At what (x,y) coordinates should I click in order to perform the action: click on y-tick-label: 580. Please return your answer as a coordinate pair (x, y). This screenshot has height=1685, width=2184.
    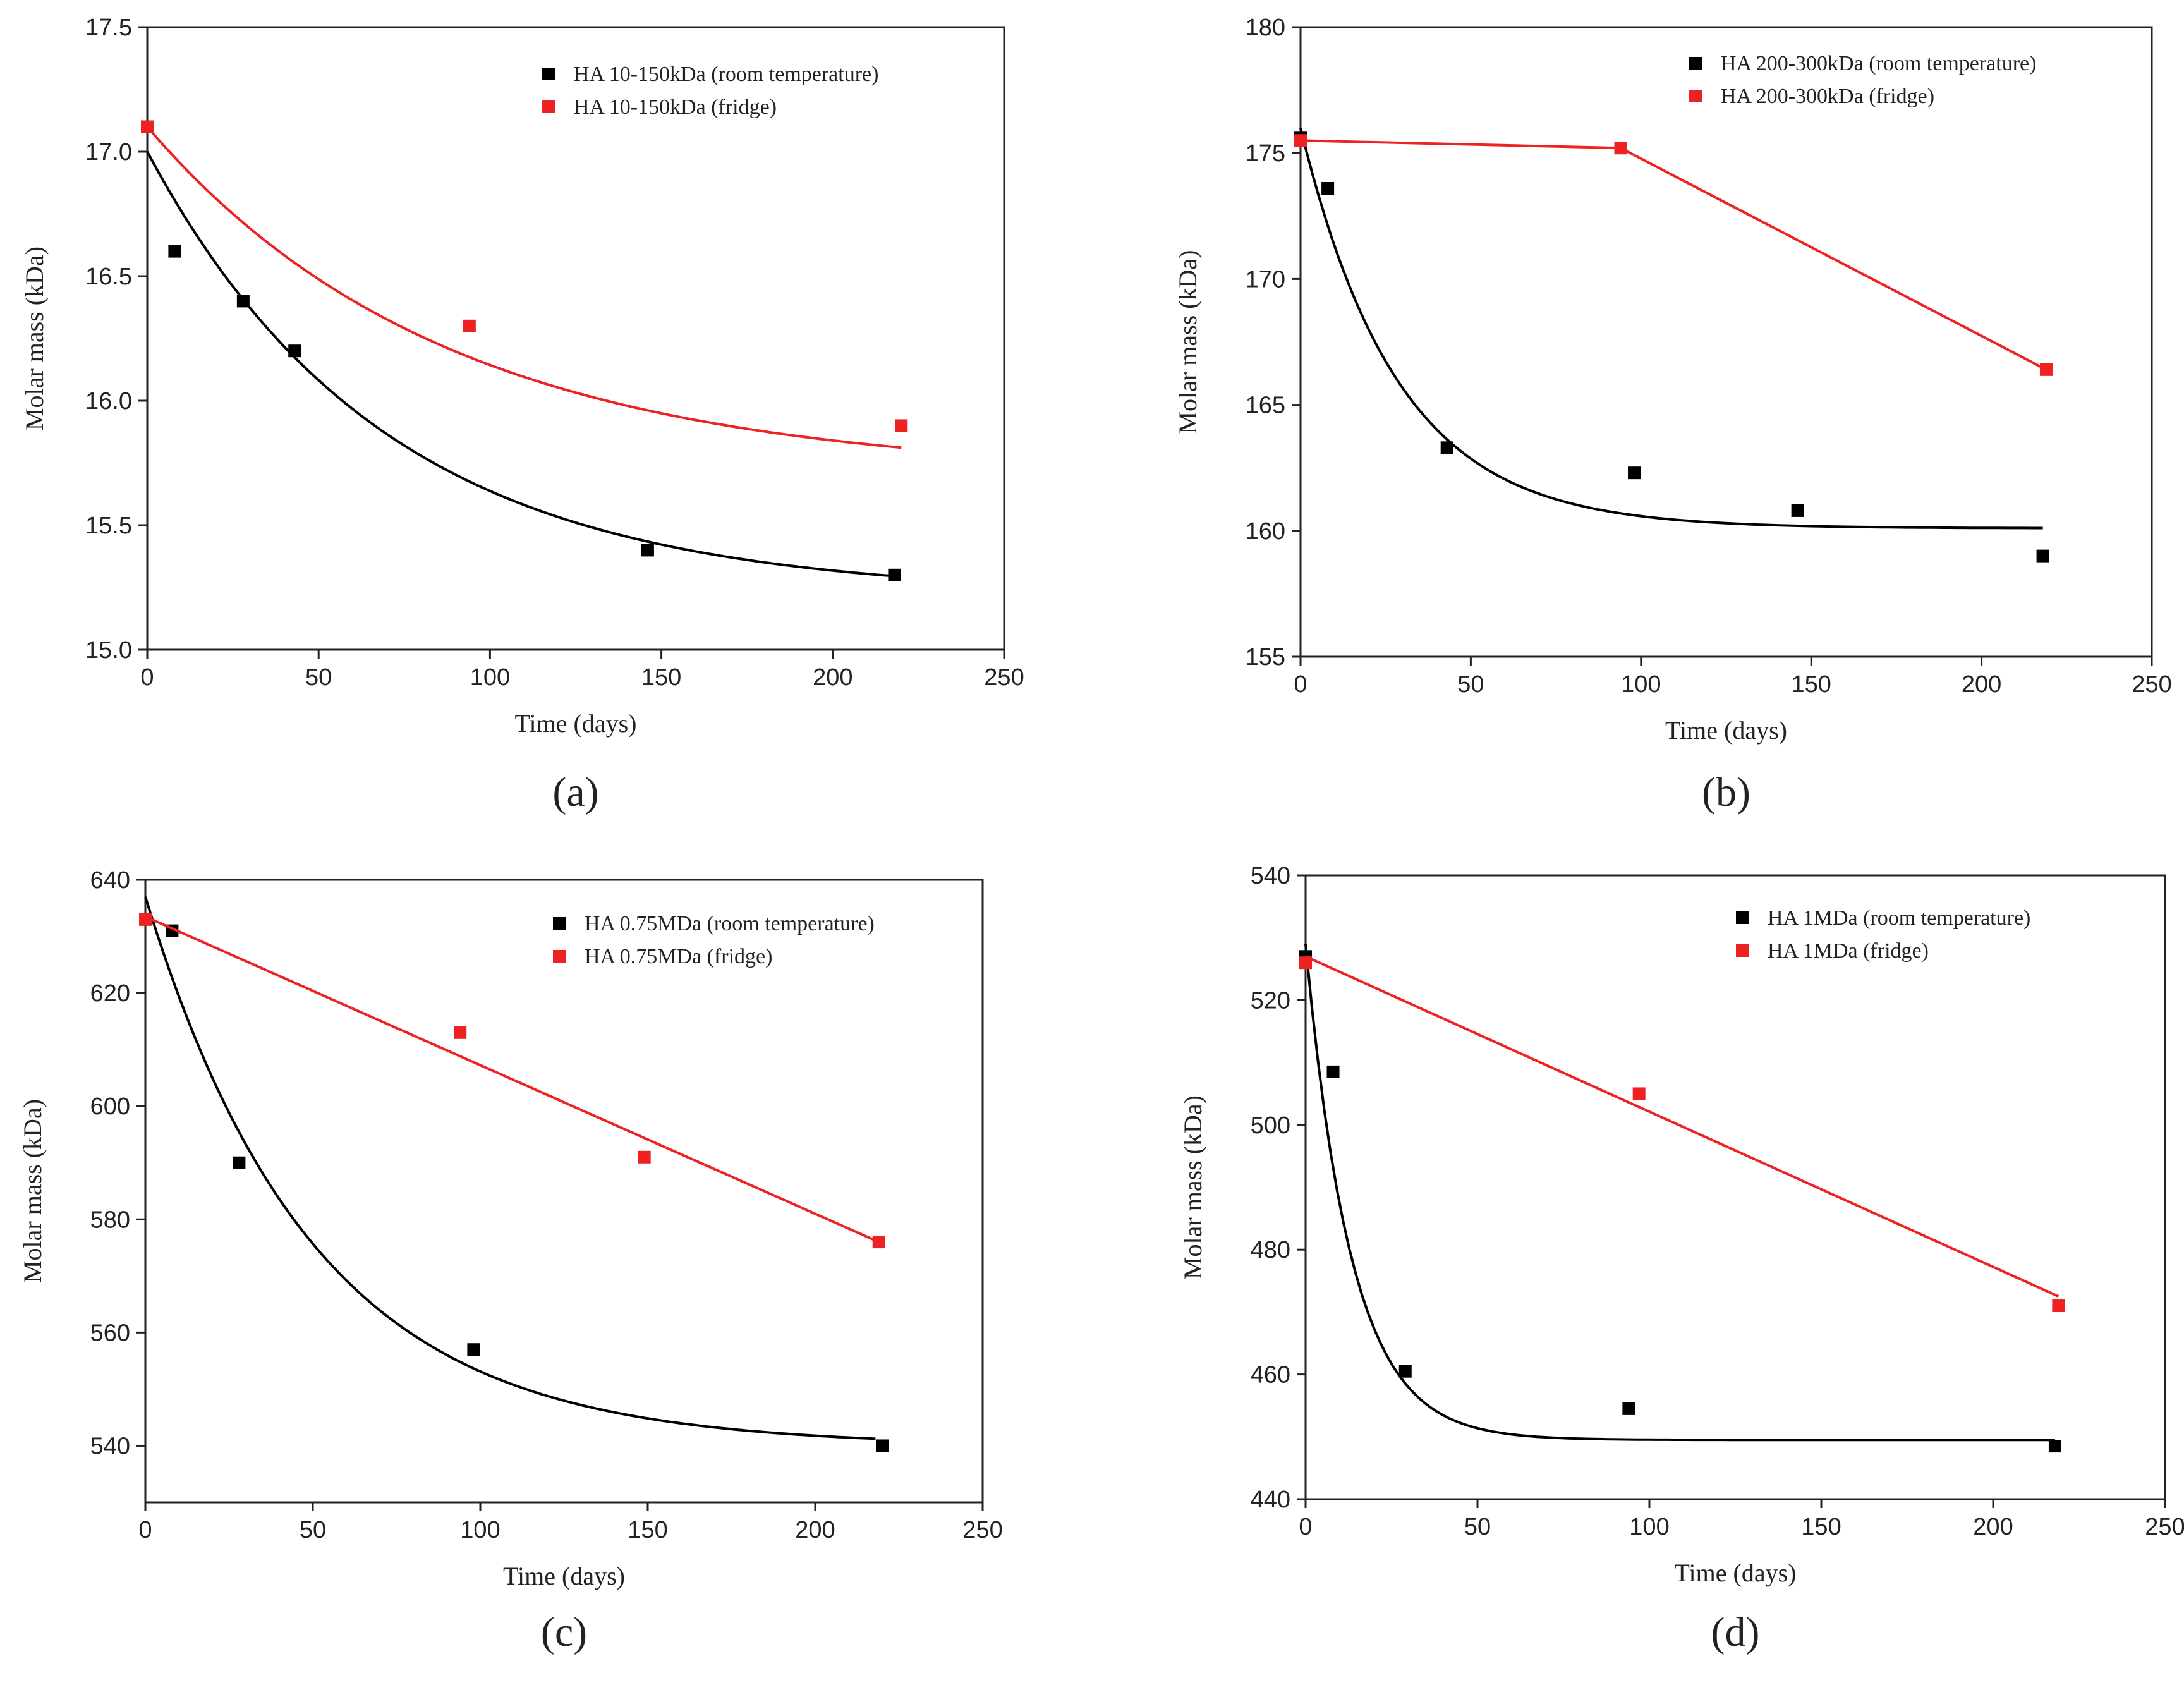
    Looking at the image, I should click on (110, 1220).